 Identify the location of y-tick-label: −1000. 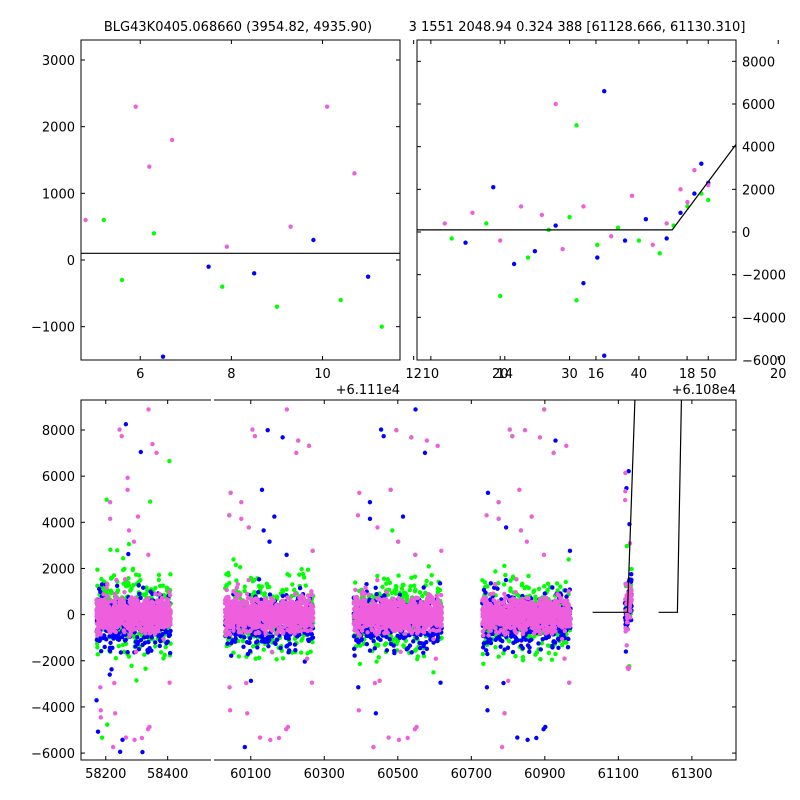
(53, 328).